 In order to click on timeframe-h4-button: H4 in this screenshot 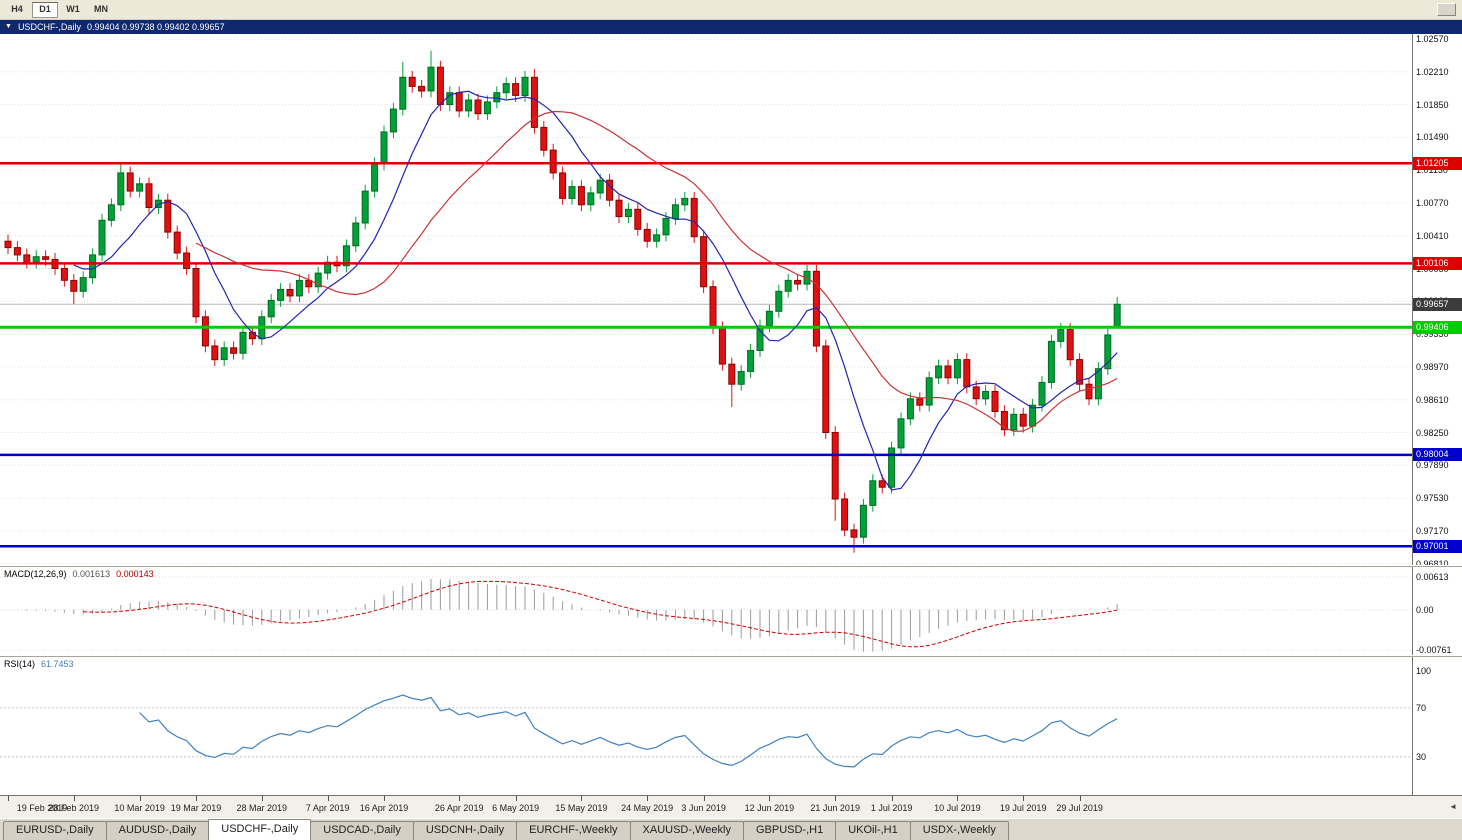, I will do `click(17, 9)`.